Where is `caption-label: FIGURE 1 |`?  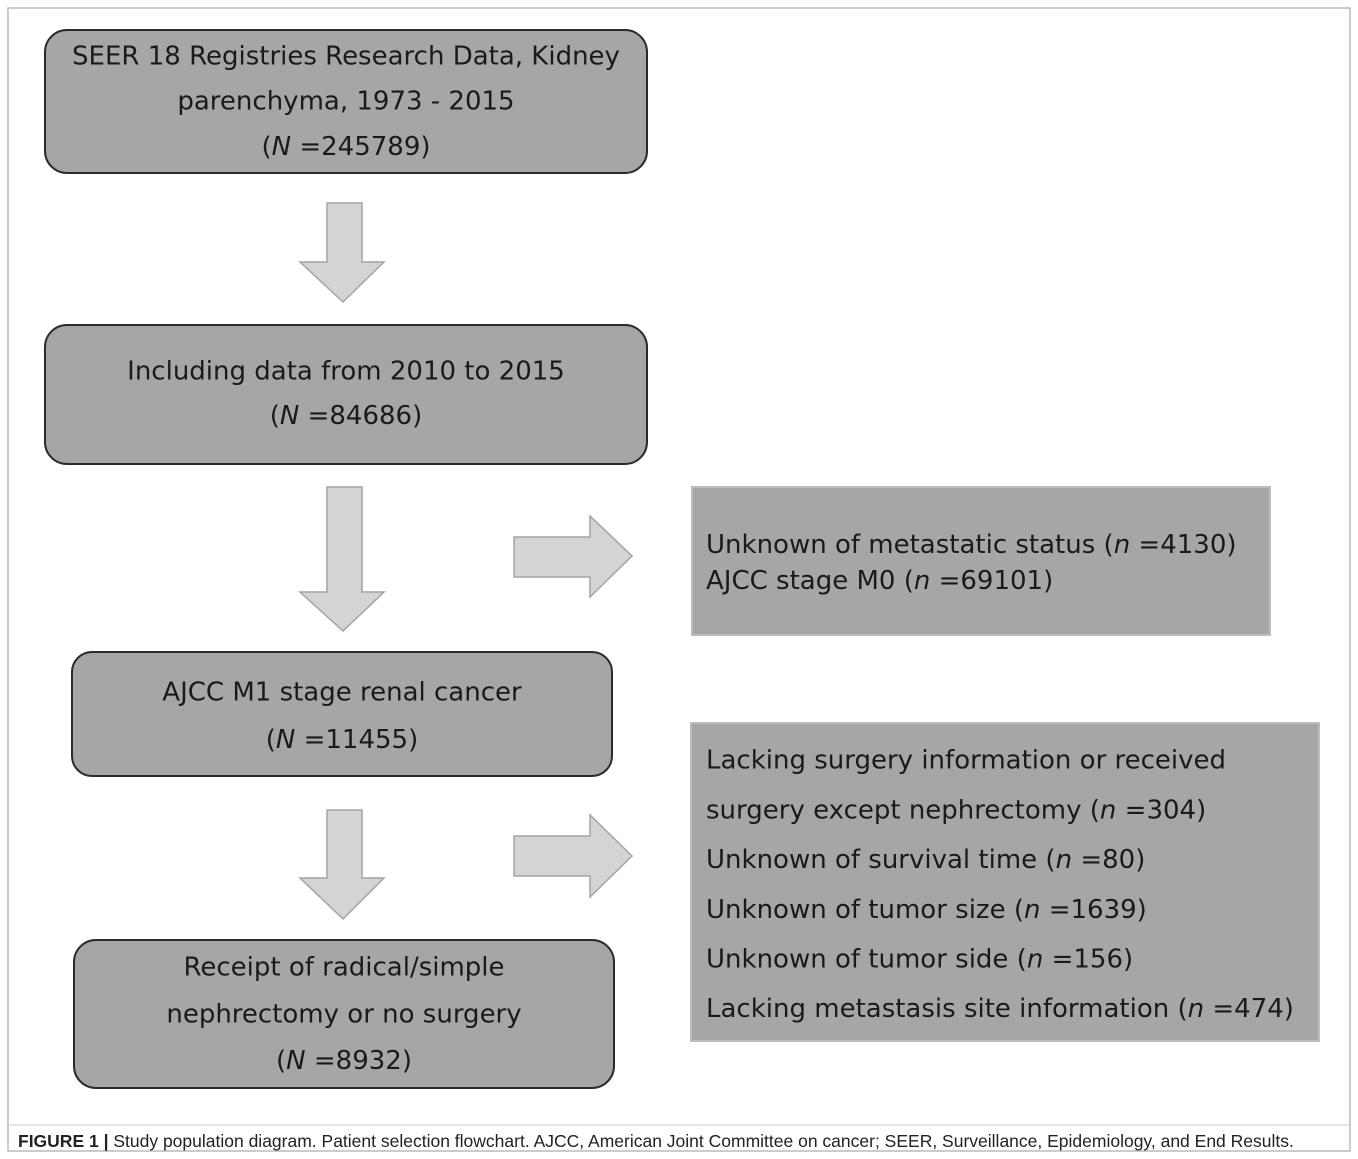 caption-label: FIGURE 1 | is located at coordinates (63, 1141).